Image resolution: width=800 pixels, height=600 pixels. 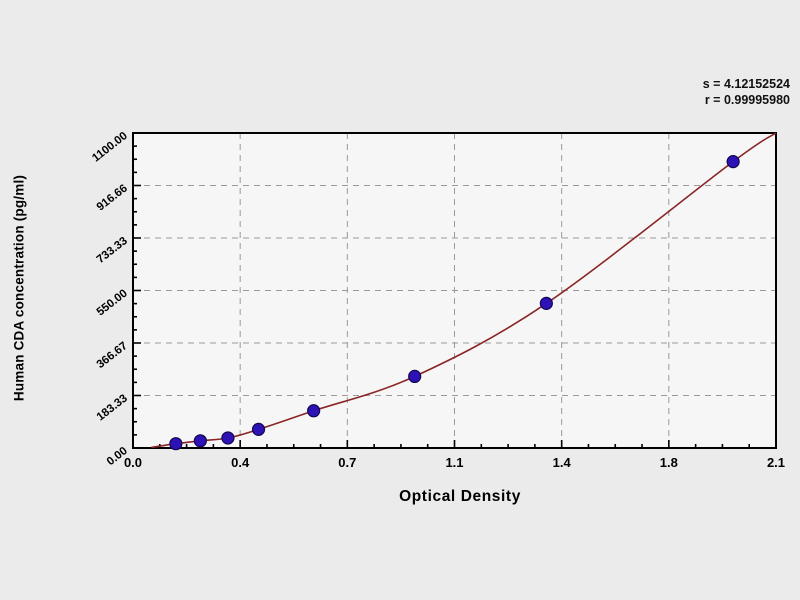 What do you see at coordinates (746, 92) in the screenshot?
I see `fit-statistics: s = 4.12152524 r = 0.99995980` at bounding box center [746, 92].